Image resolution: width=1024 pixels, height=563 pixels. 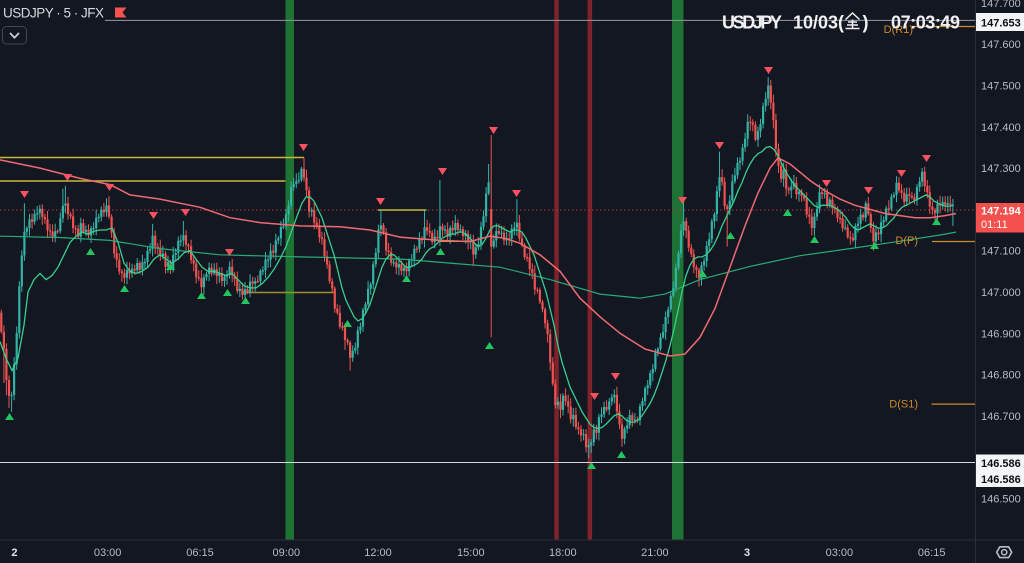 What do you see at coordinates (1001, 5) in the screenshot?
I see `svg-text: 147.700` at bounding box center [1001, 5].